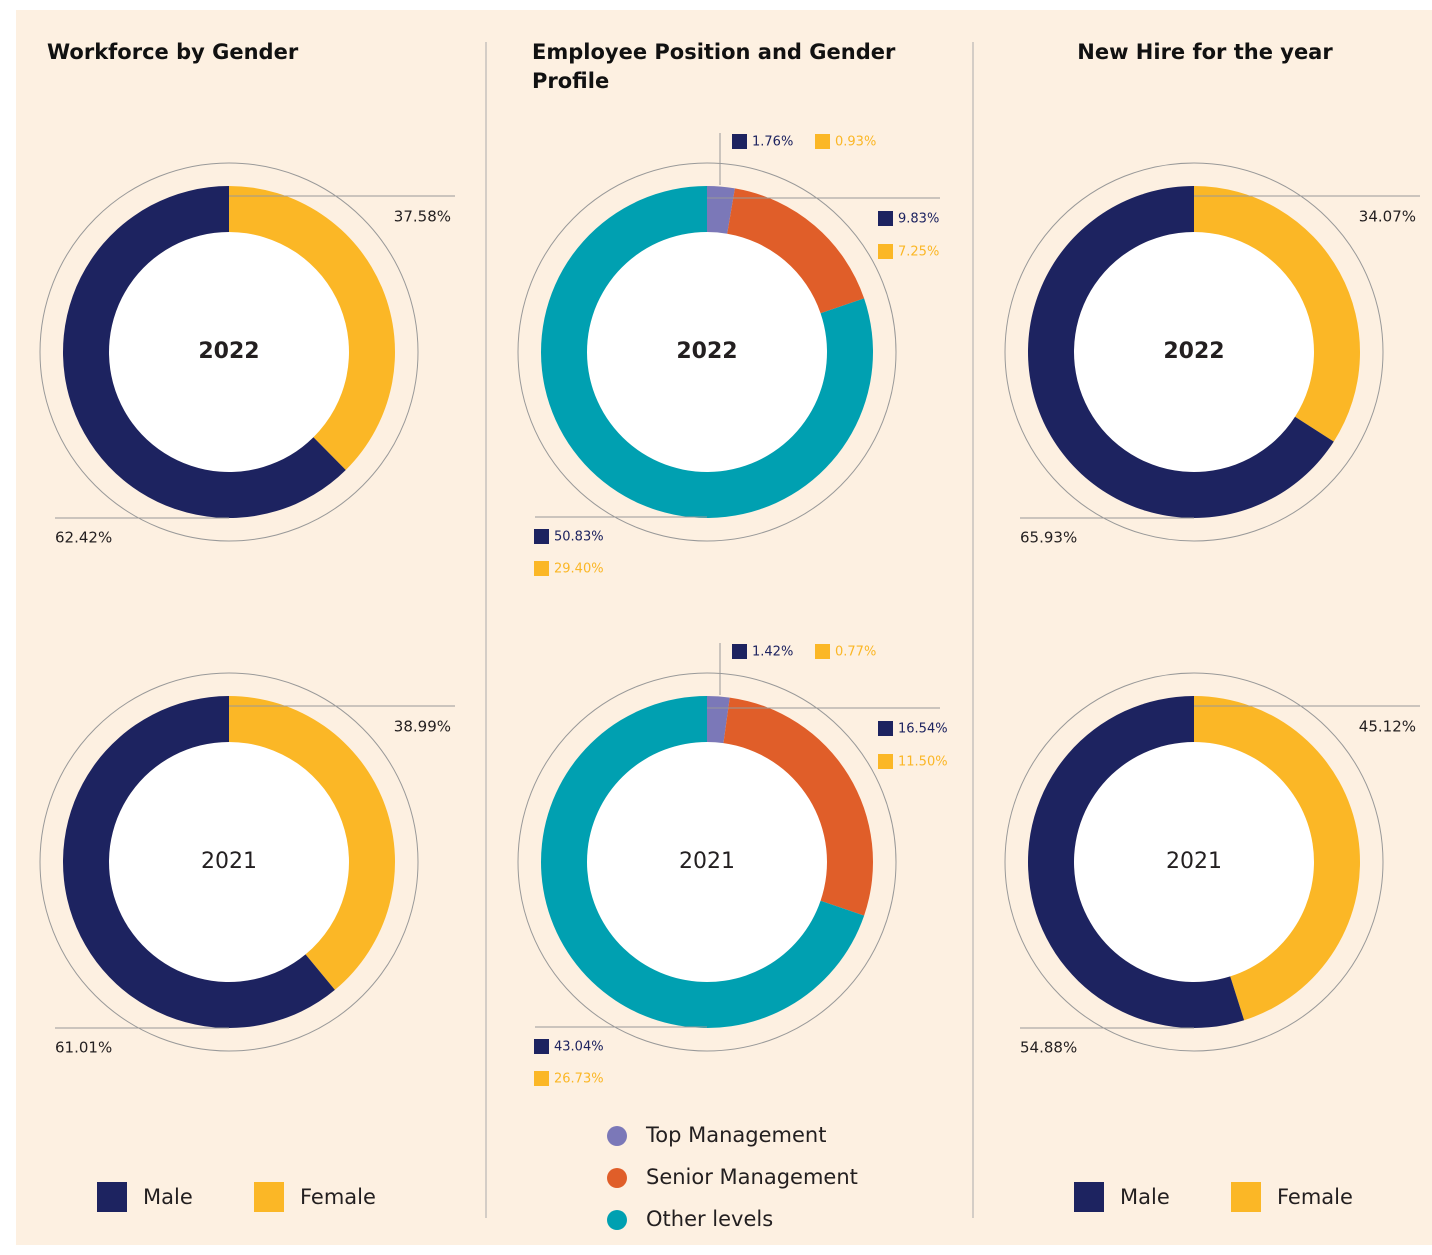 The height and width of the screenshot is (1255, 1432). I want to click on value-label: 34.07%, so click(1387, 217).